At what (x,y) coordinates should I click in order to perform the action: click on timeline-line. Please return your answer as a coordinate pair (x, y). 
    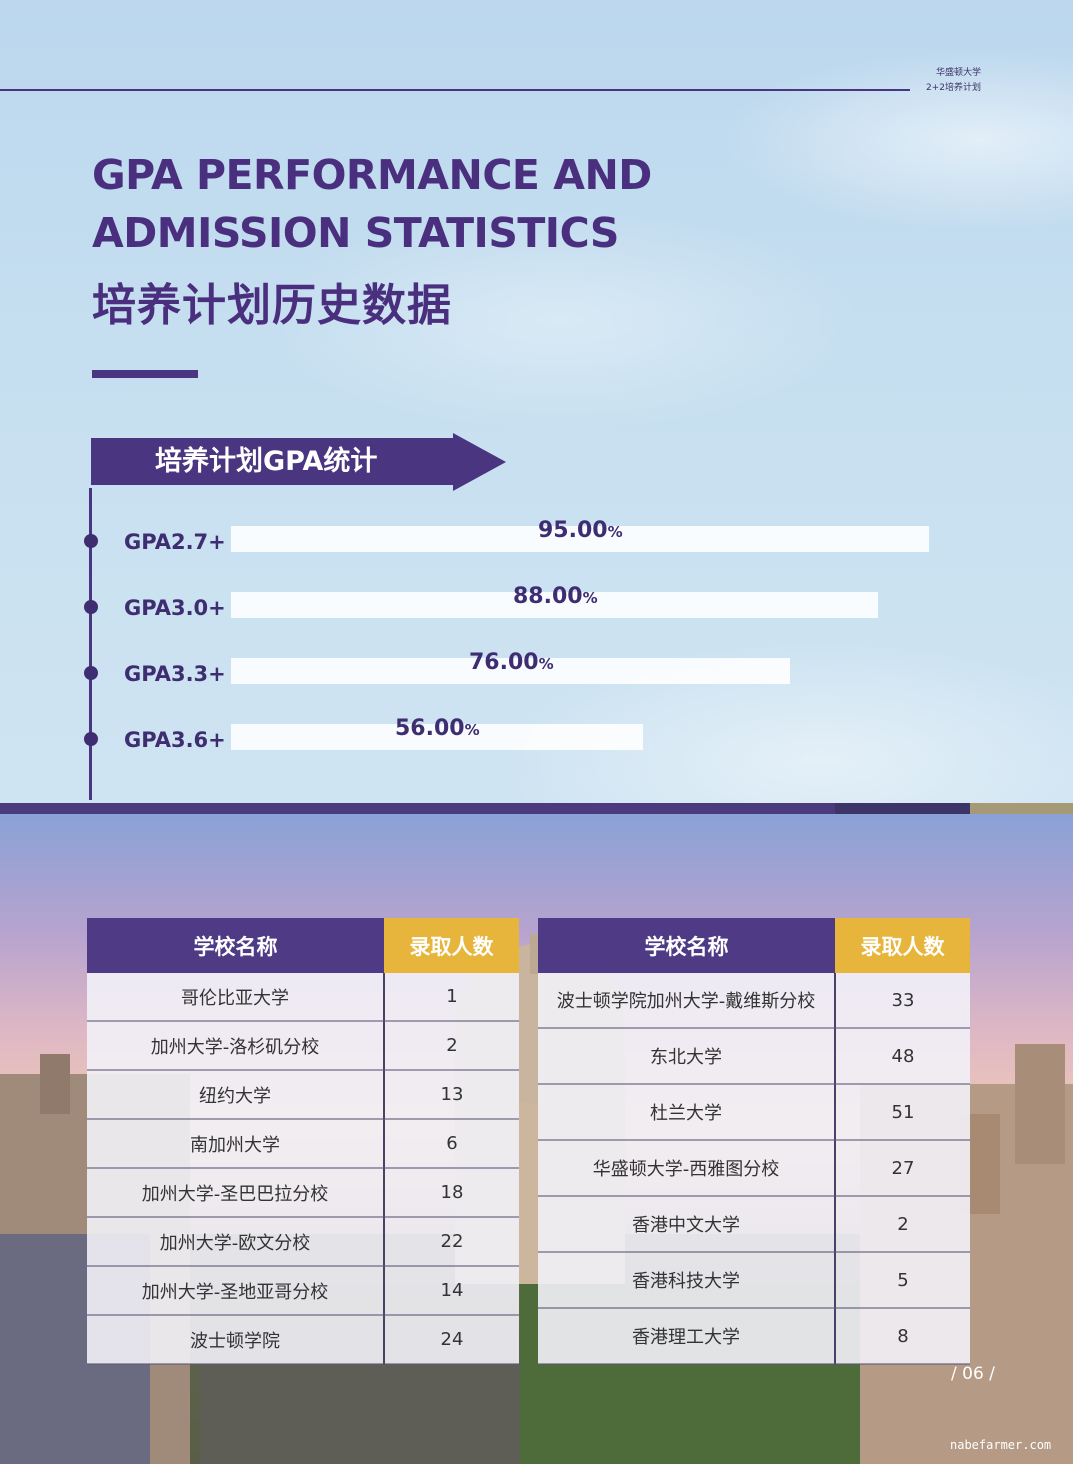
    Looking at the image, I should click on (90, 644).